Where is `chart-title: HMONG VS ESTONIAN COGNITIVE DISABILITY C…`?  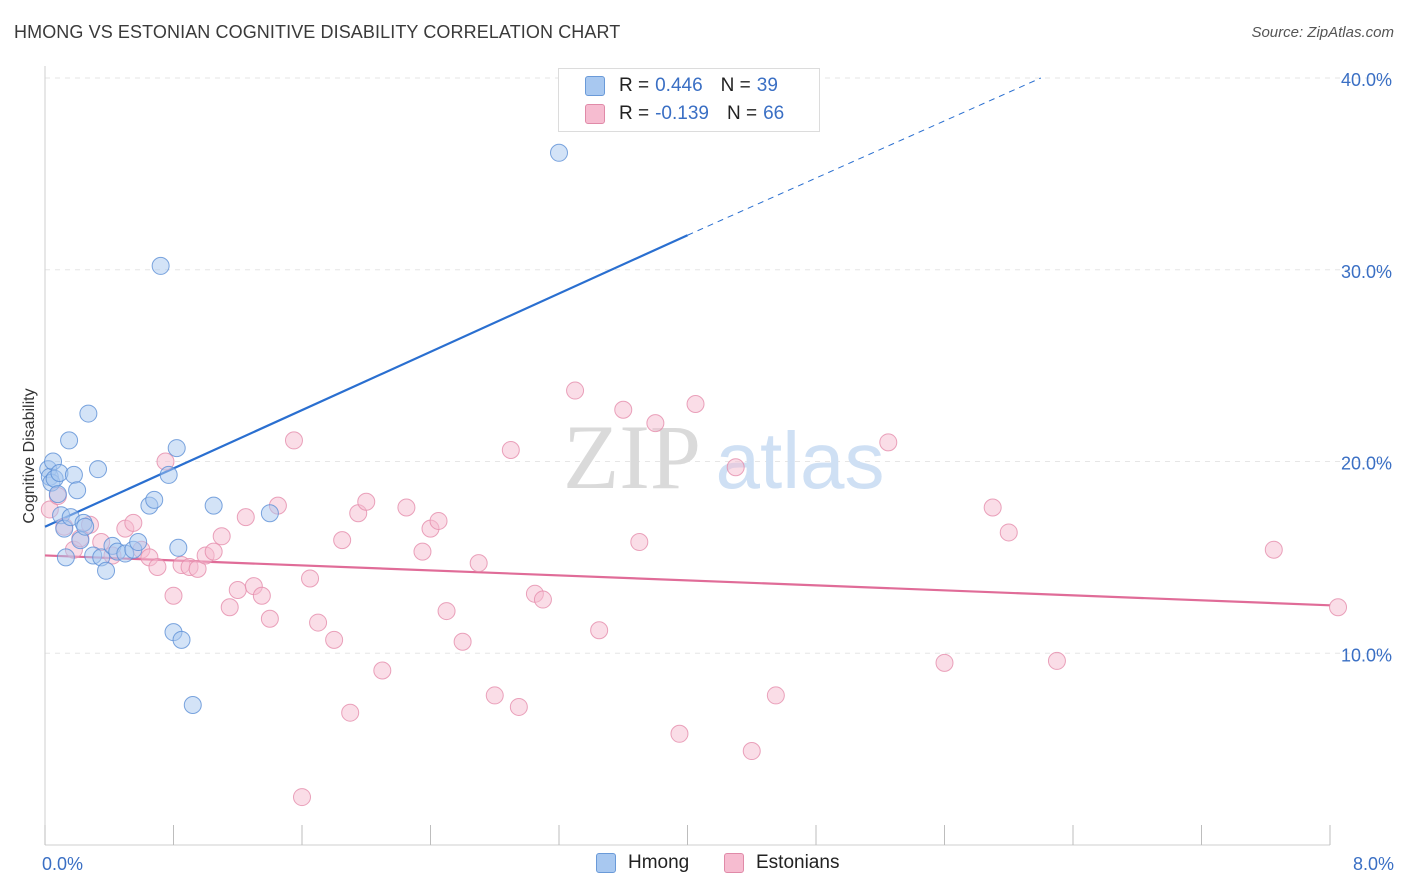
chart-title: HMONG VS ESTONIAN COGNITIVE DISABILITY C… is located at coordinates (317, 32).